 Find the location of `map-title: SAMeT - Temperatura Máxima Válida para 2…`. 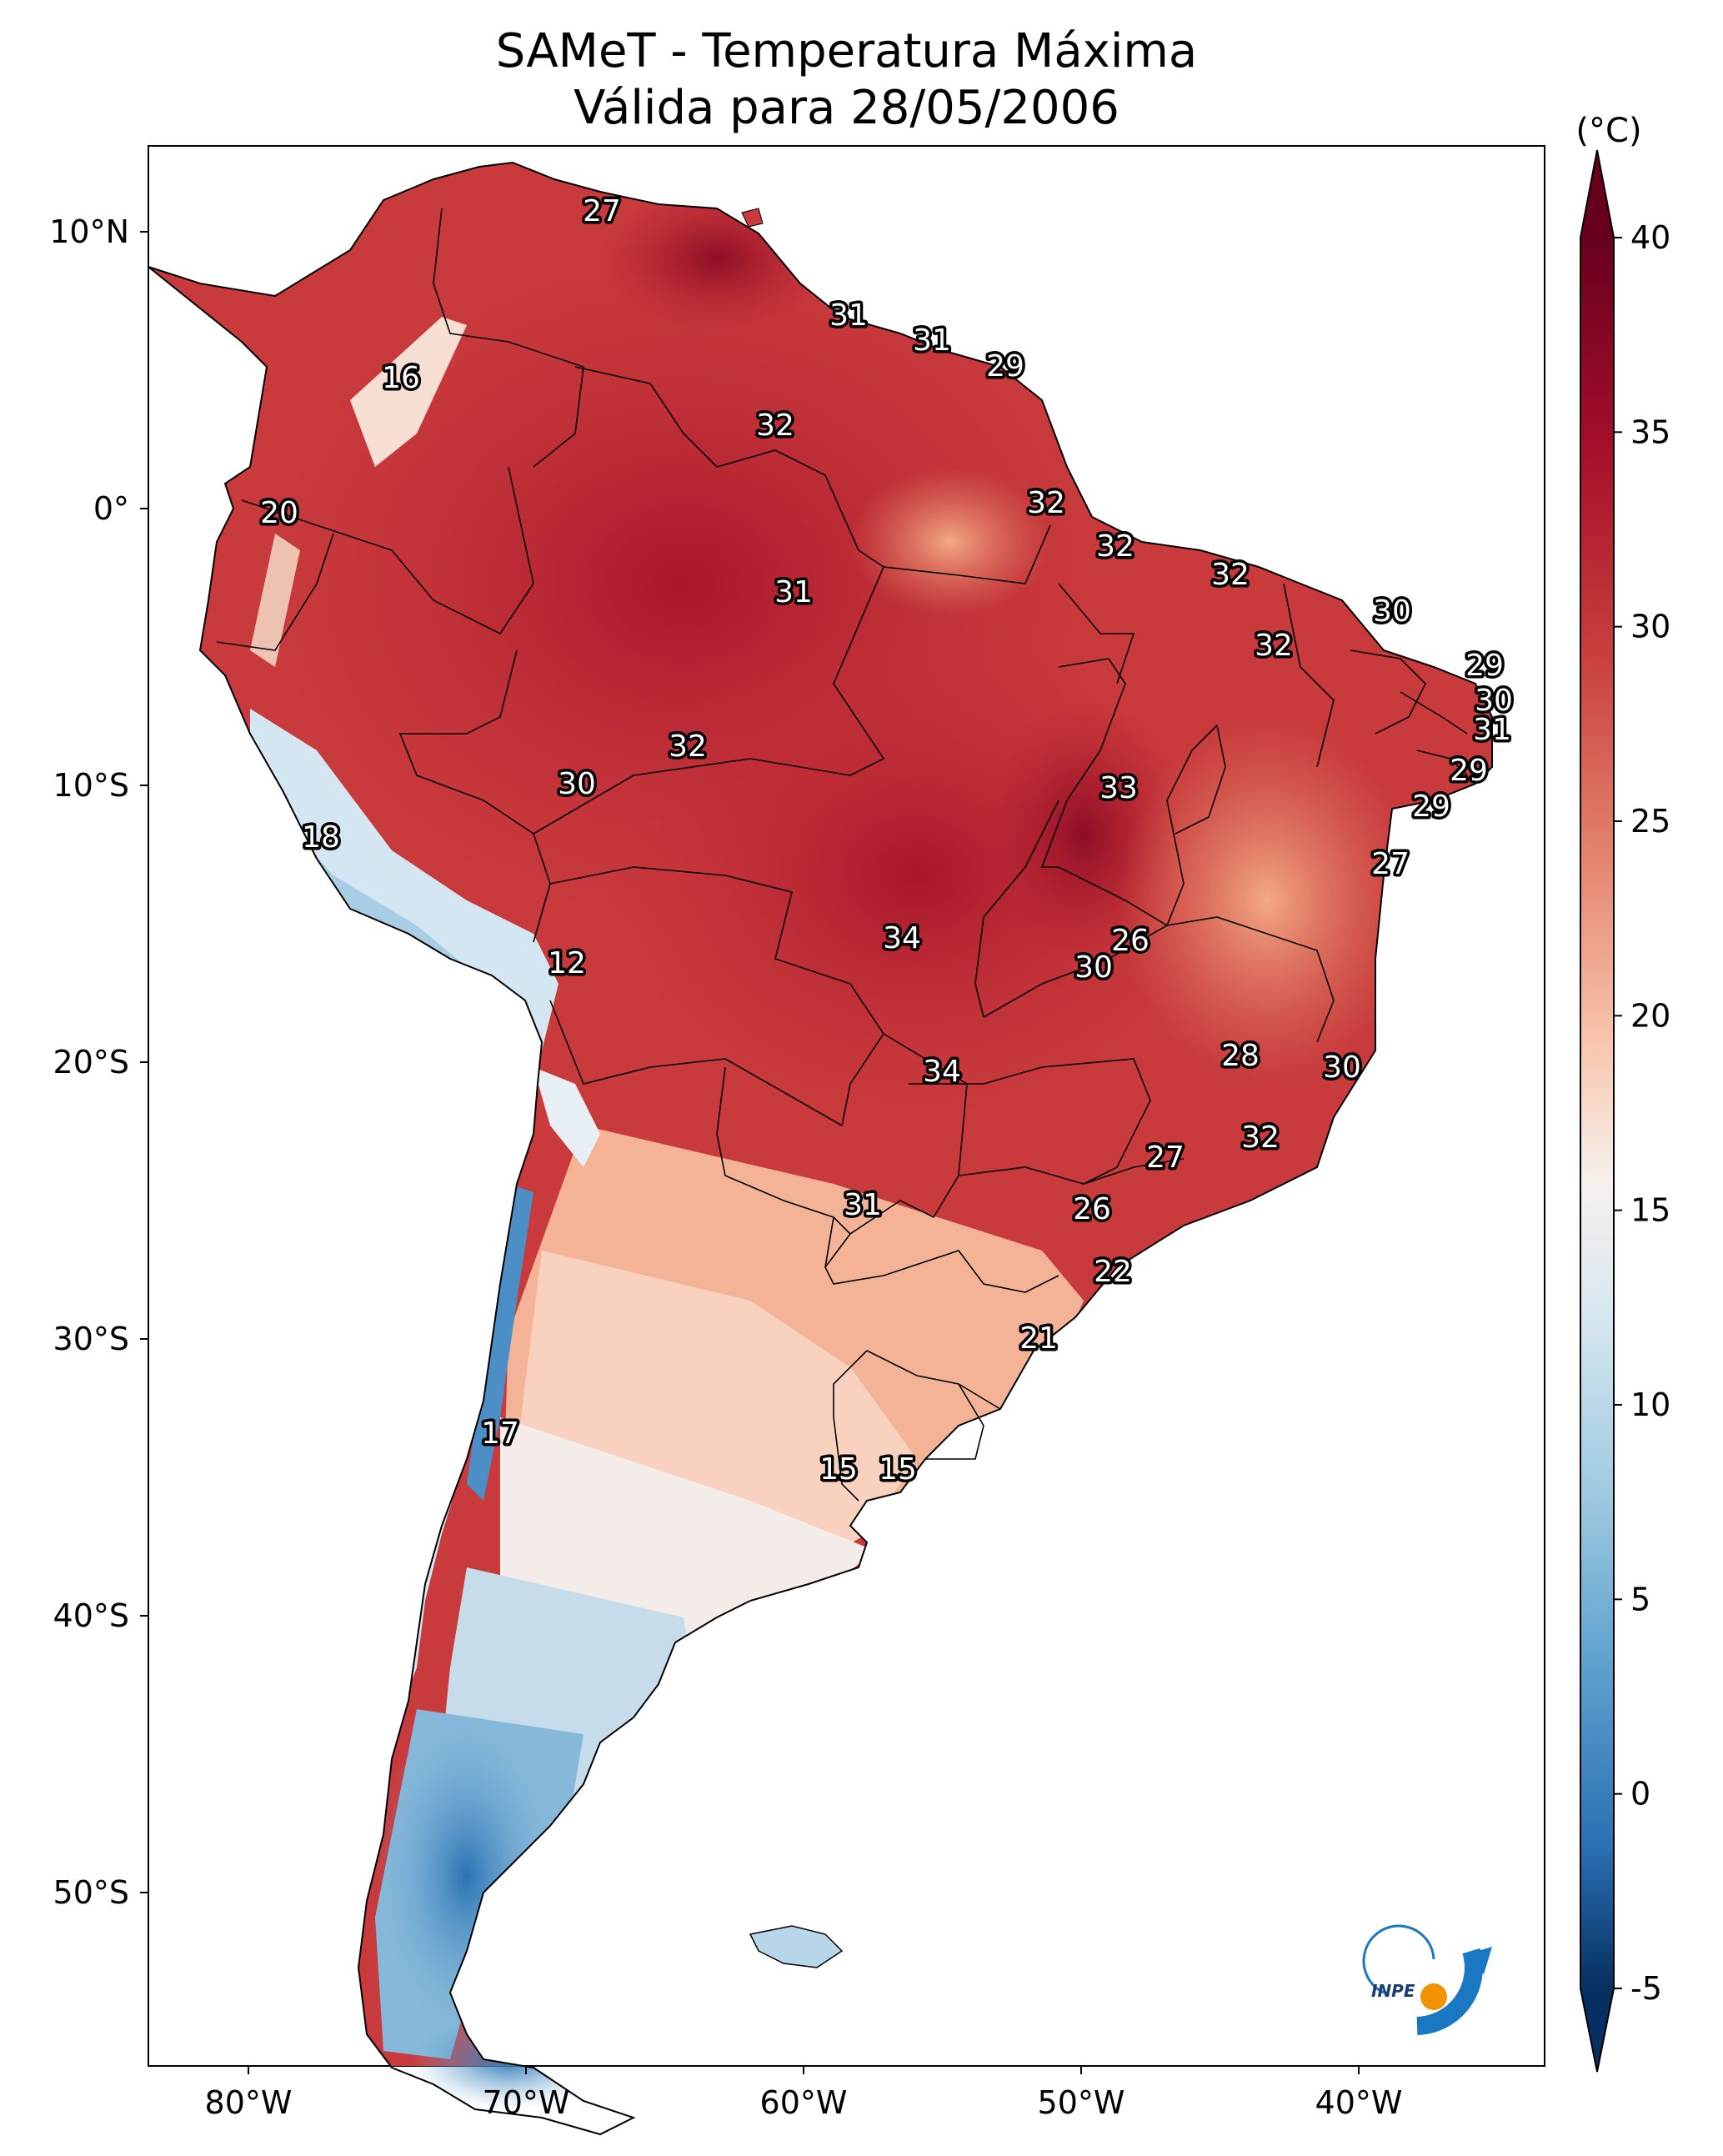

map-title: SAMeT - Temperatura Máxima Válida para 2… is located at coordinates (846, 80).